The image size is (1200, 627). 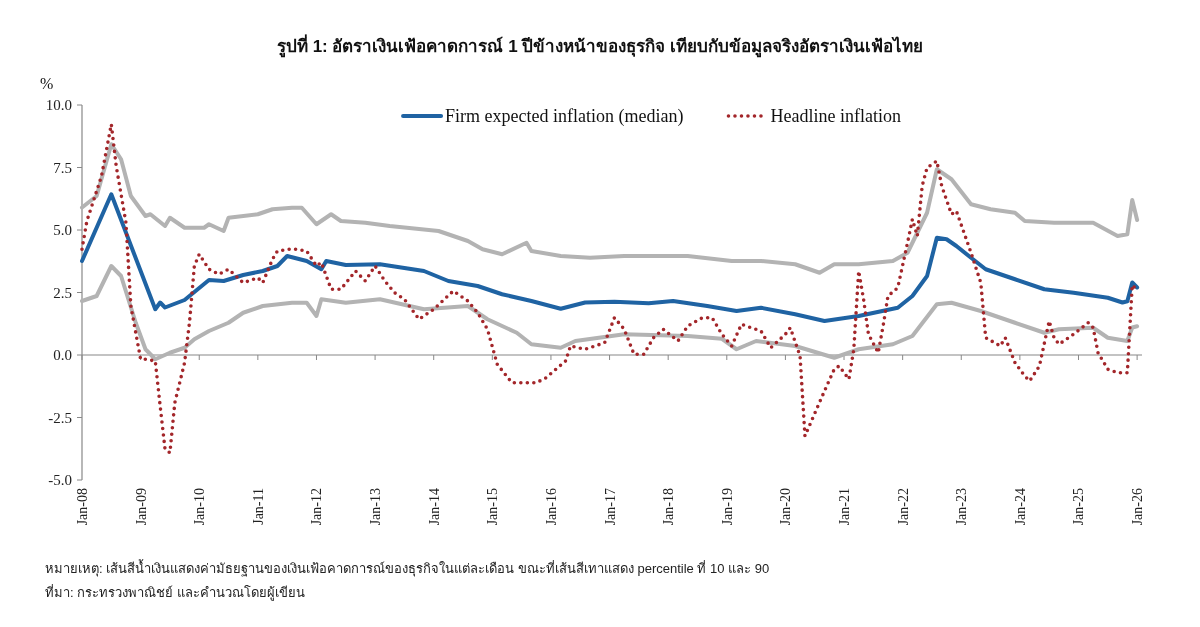 I want to click on y-tick-label: -5.0, so click(x=60, y=480).